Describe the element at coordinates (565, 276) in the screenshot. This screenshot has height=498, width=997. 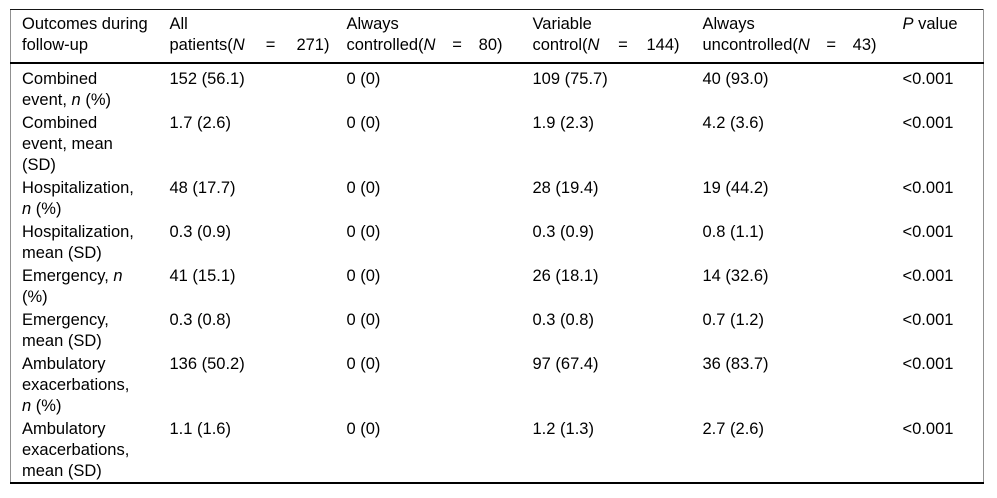
I see `cell-variable-control: 26 (18.1)` at that location.